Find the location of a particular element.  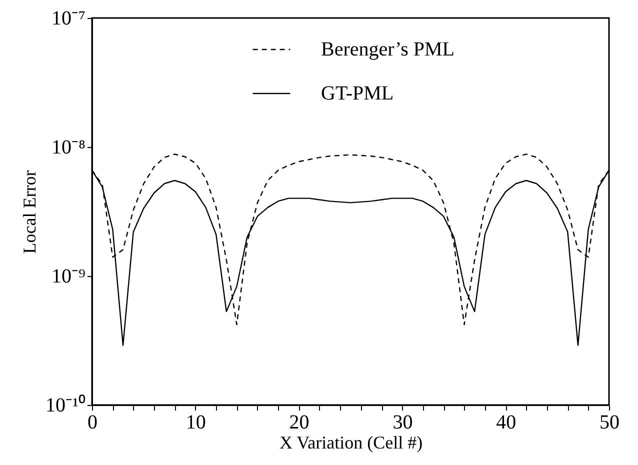

y-tick-label: 10⁻⁷ is located at coordinates (69, 19).